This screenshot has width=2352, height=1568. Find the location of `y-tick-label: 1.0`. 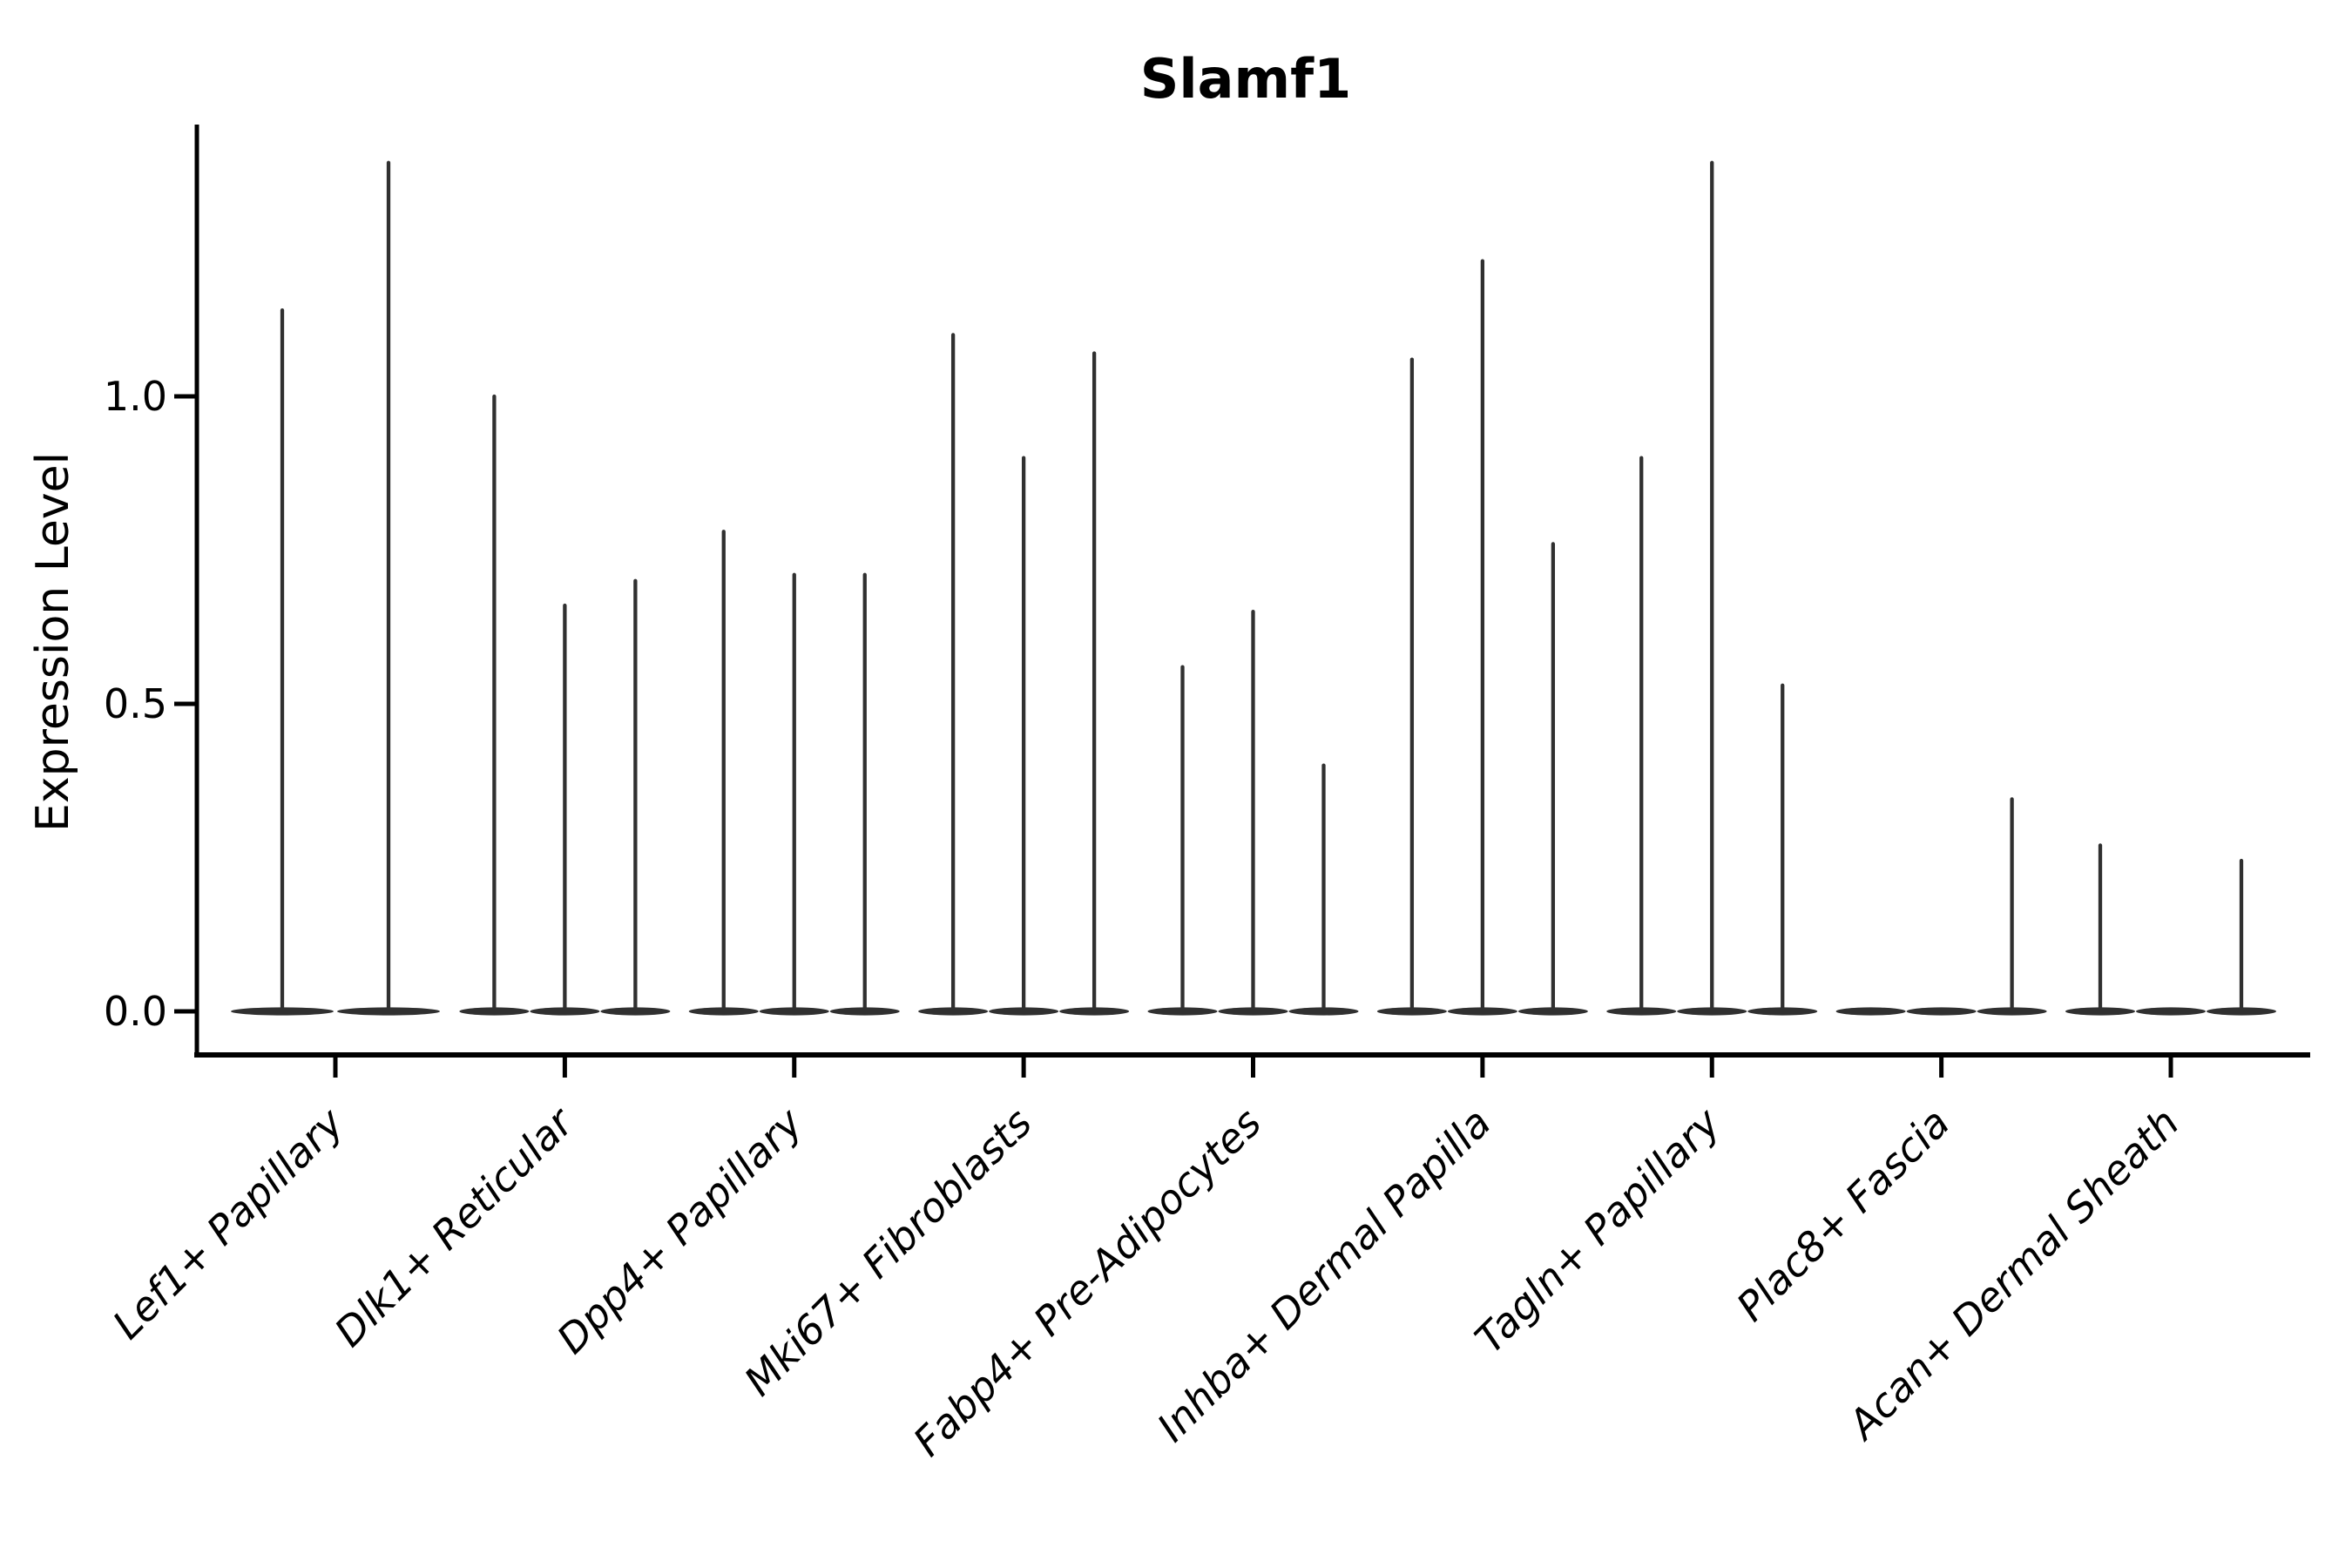

y-tick-label: 1.0 is located at coordinates (135, 396).